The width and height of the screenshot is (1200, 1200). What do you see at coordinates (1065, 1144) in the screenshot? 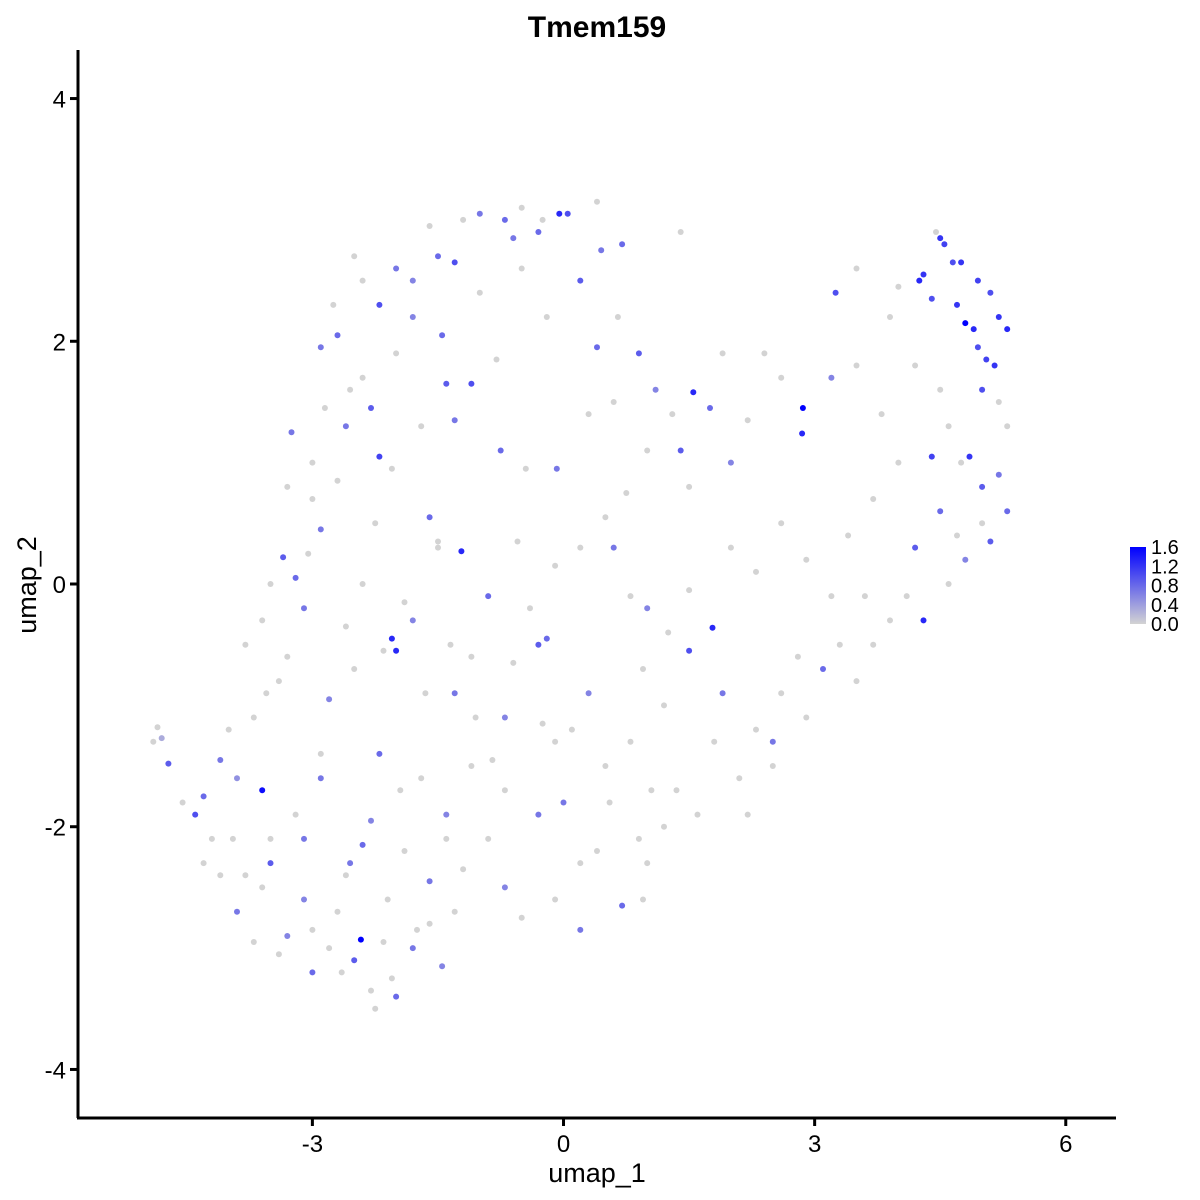
I see `x-tick-label: 6` at bounding box center [1065, 1144].